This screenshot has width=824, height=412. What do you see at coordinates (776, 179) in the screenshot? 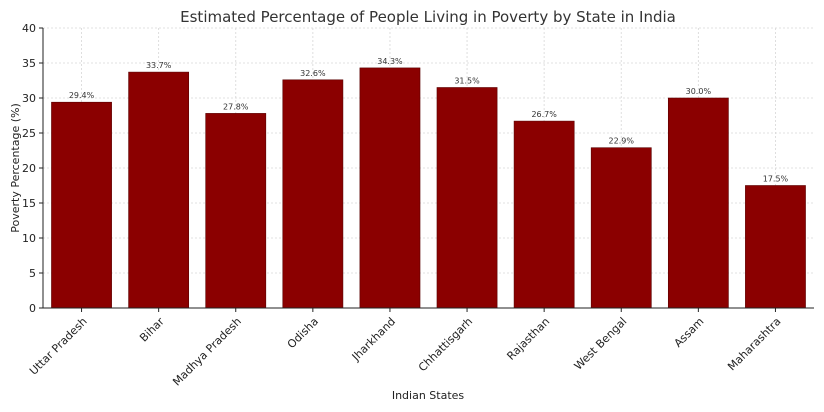
I see `data-label: 17.5%` at bounding box center [776, 179].